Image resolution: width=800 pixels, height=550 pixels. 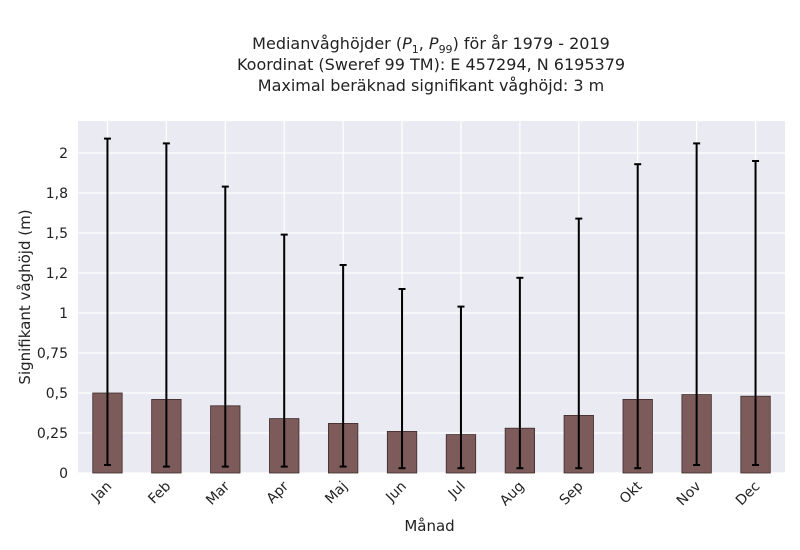 I want to click on y-tick-labels: 0 0,25 0,5 0,75 1 1,2 1,5 1,8 2, so click(x=52, y=314).